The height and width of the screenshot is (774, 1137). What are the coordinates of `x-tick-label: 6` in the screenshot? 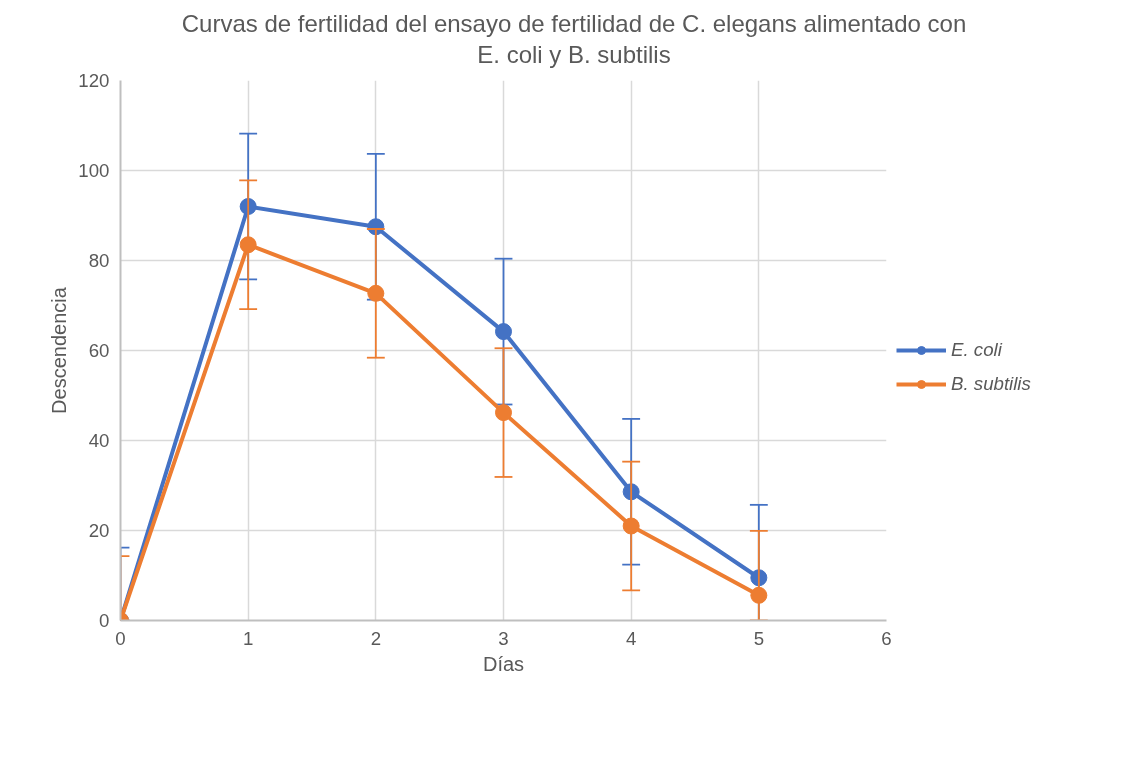 It's located at (886, 638).